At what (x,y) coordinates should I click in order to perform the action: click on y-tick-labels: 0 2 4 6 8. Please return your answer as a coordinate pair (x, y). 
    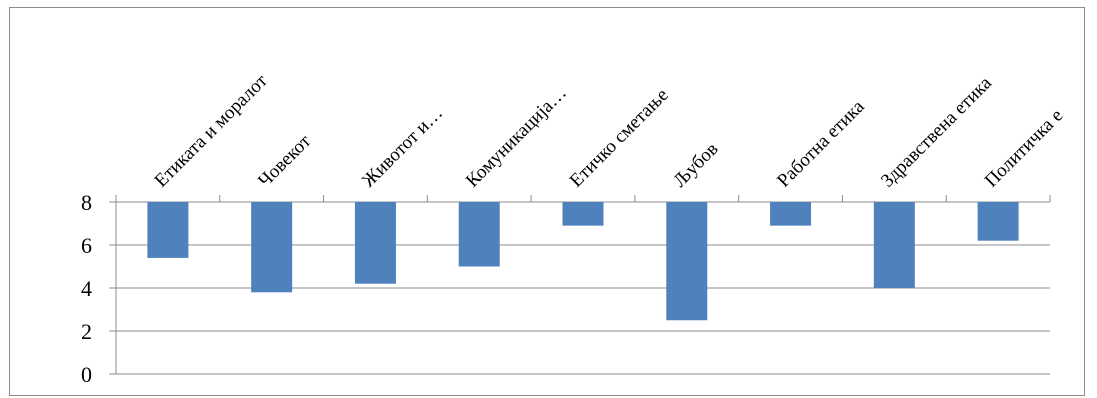
    Looking at the image, I should click on (86, 288).